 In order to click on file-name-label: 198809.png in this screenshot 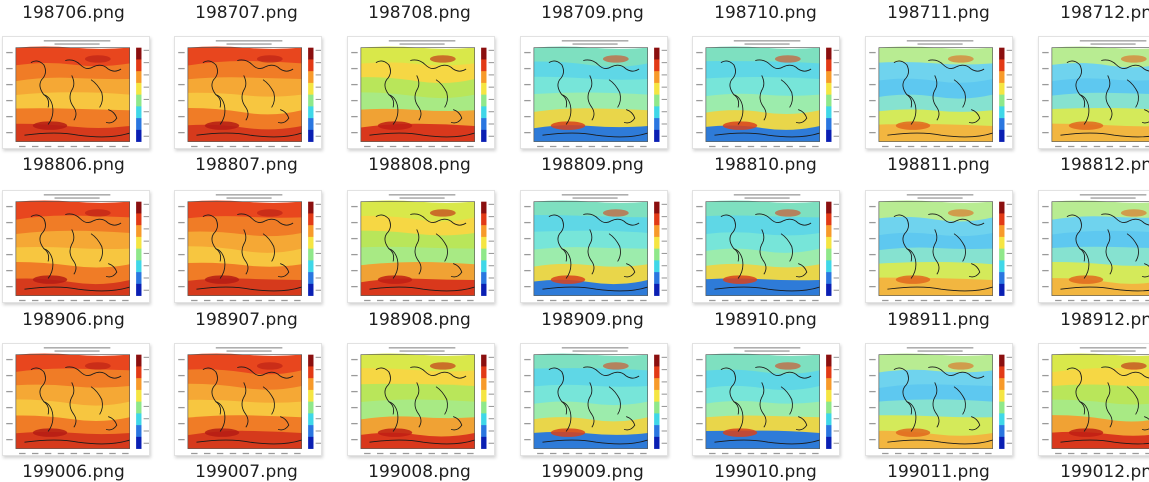, I will do `click(592, 165)`.